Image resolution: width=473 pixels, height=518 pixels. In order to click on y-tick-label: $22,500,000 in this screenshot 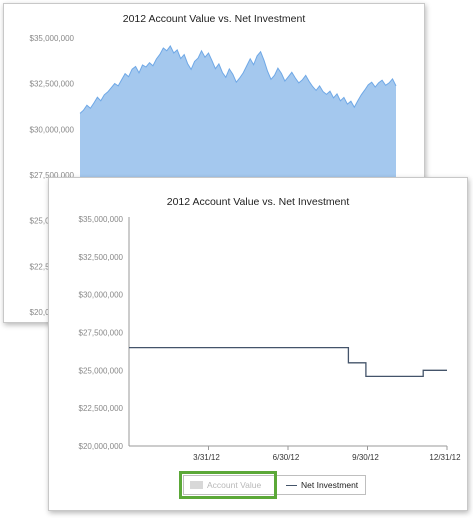, I will do `click(101, 408)`.